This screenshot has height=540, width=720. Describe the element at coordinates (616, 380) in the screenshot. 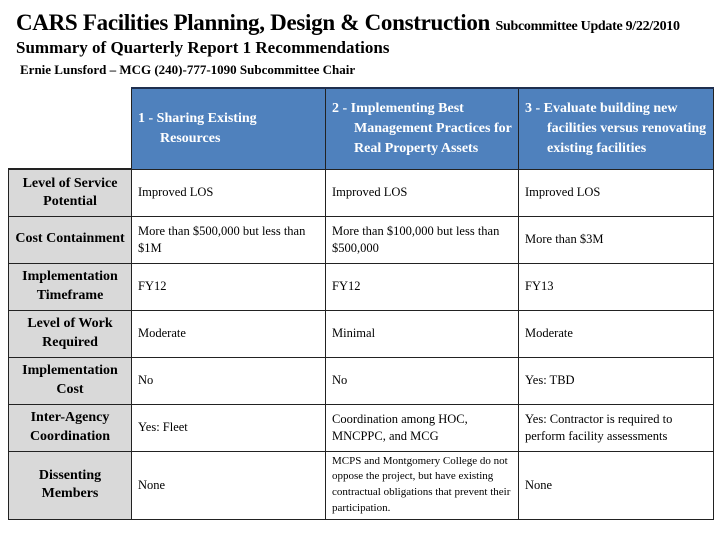

I see `table-cell: Yes: TBD` at that location.